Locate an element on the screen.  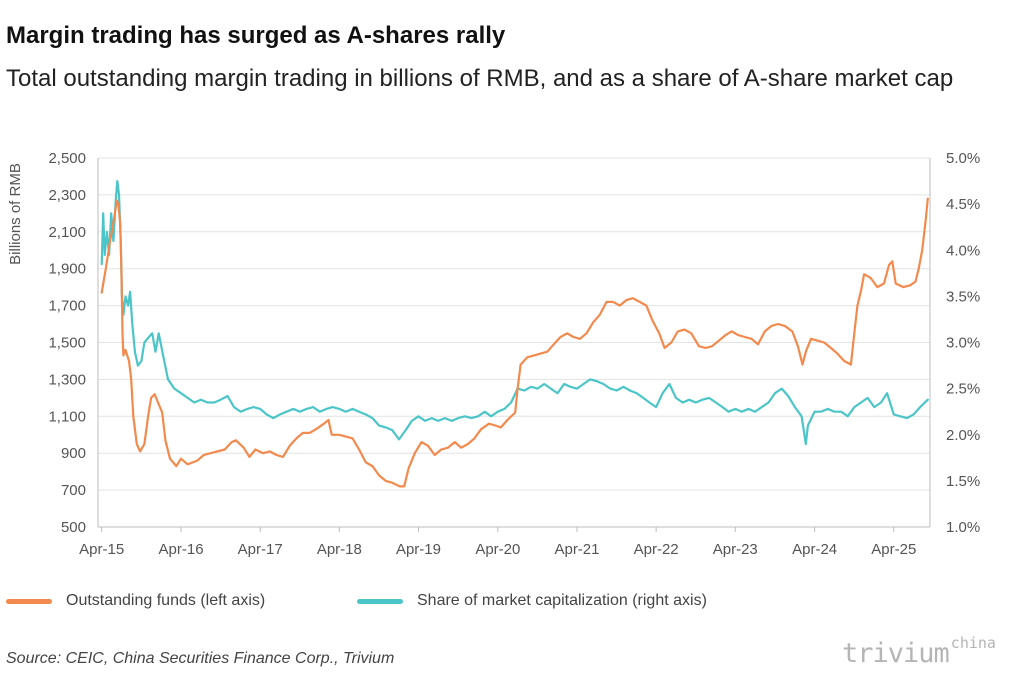
right-axis-ticks: 1.0% 1.5% 2.0% 2.5% 3.0% 3.5% 4.0% 4.5% 5.0% is located at coordinates (963, 343).